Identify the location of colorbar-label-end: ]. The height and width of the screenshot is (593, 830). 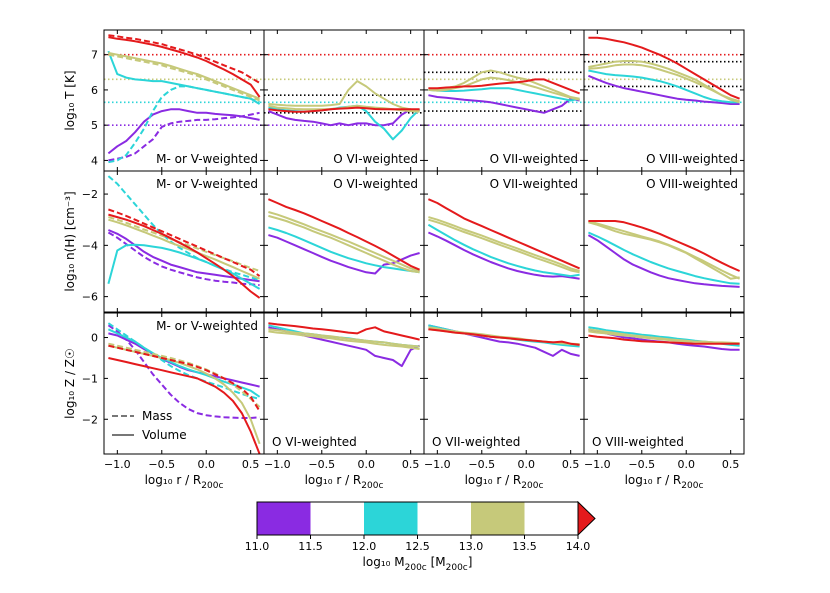
(470, 562).